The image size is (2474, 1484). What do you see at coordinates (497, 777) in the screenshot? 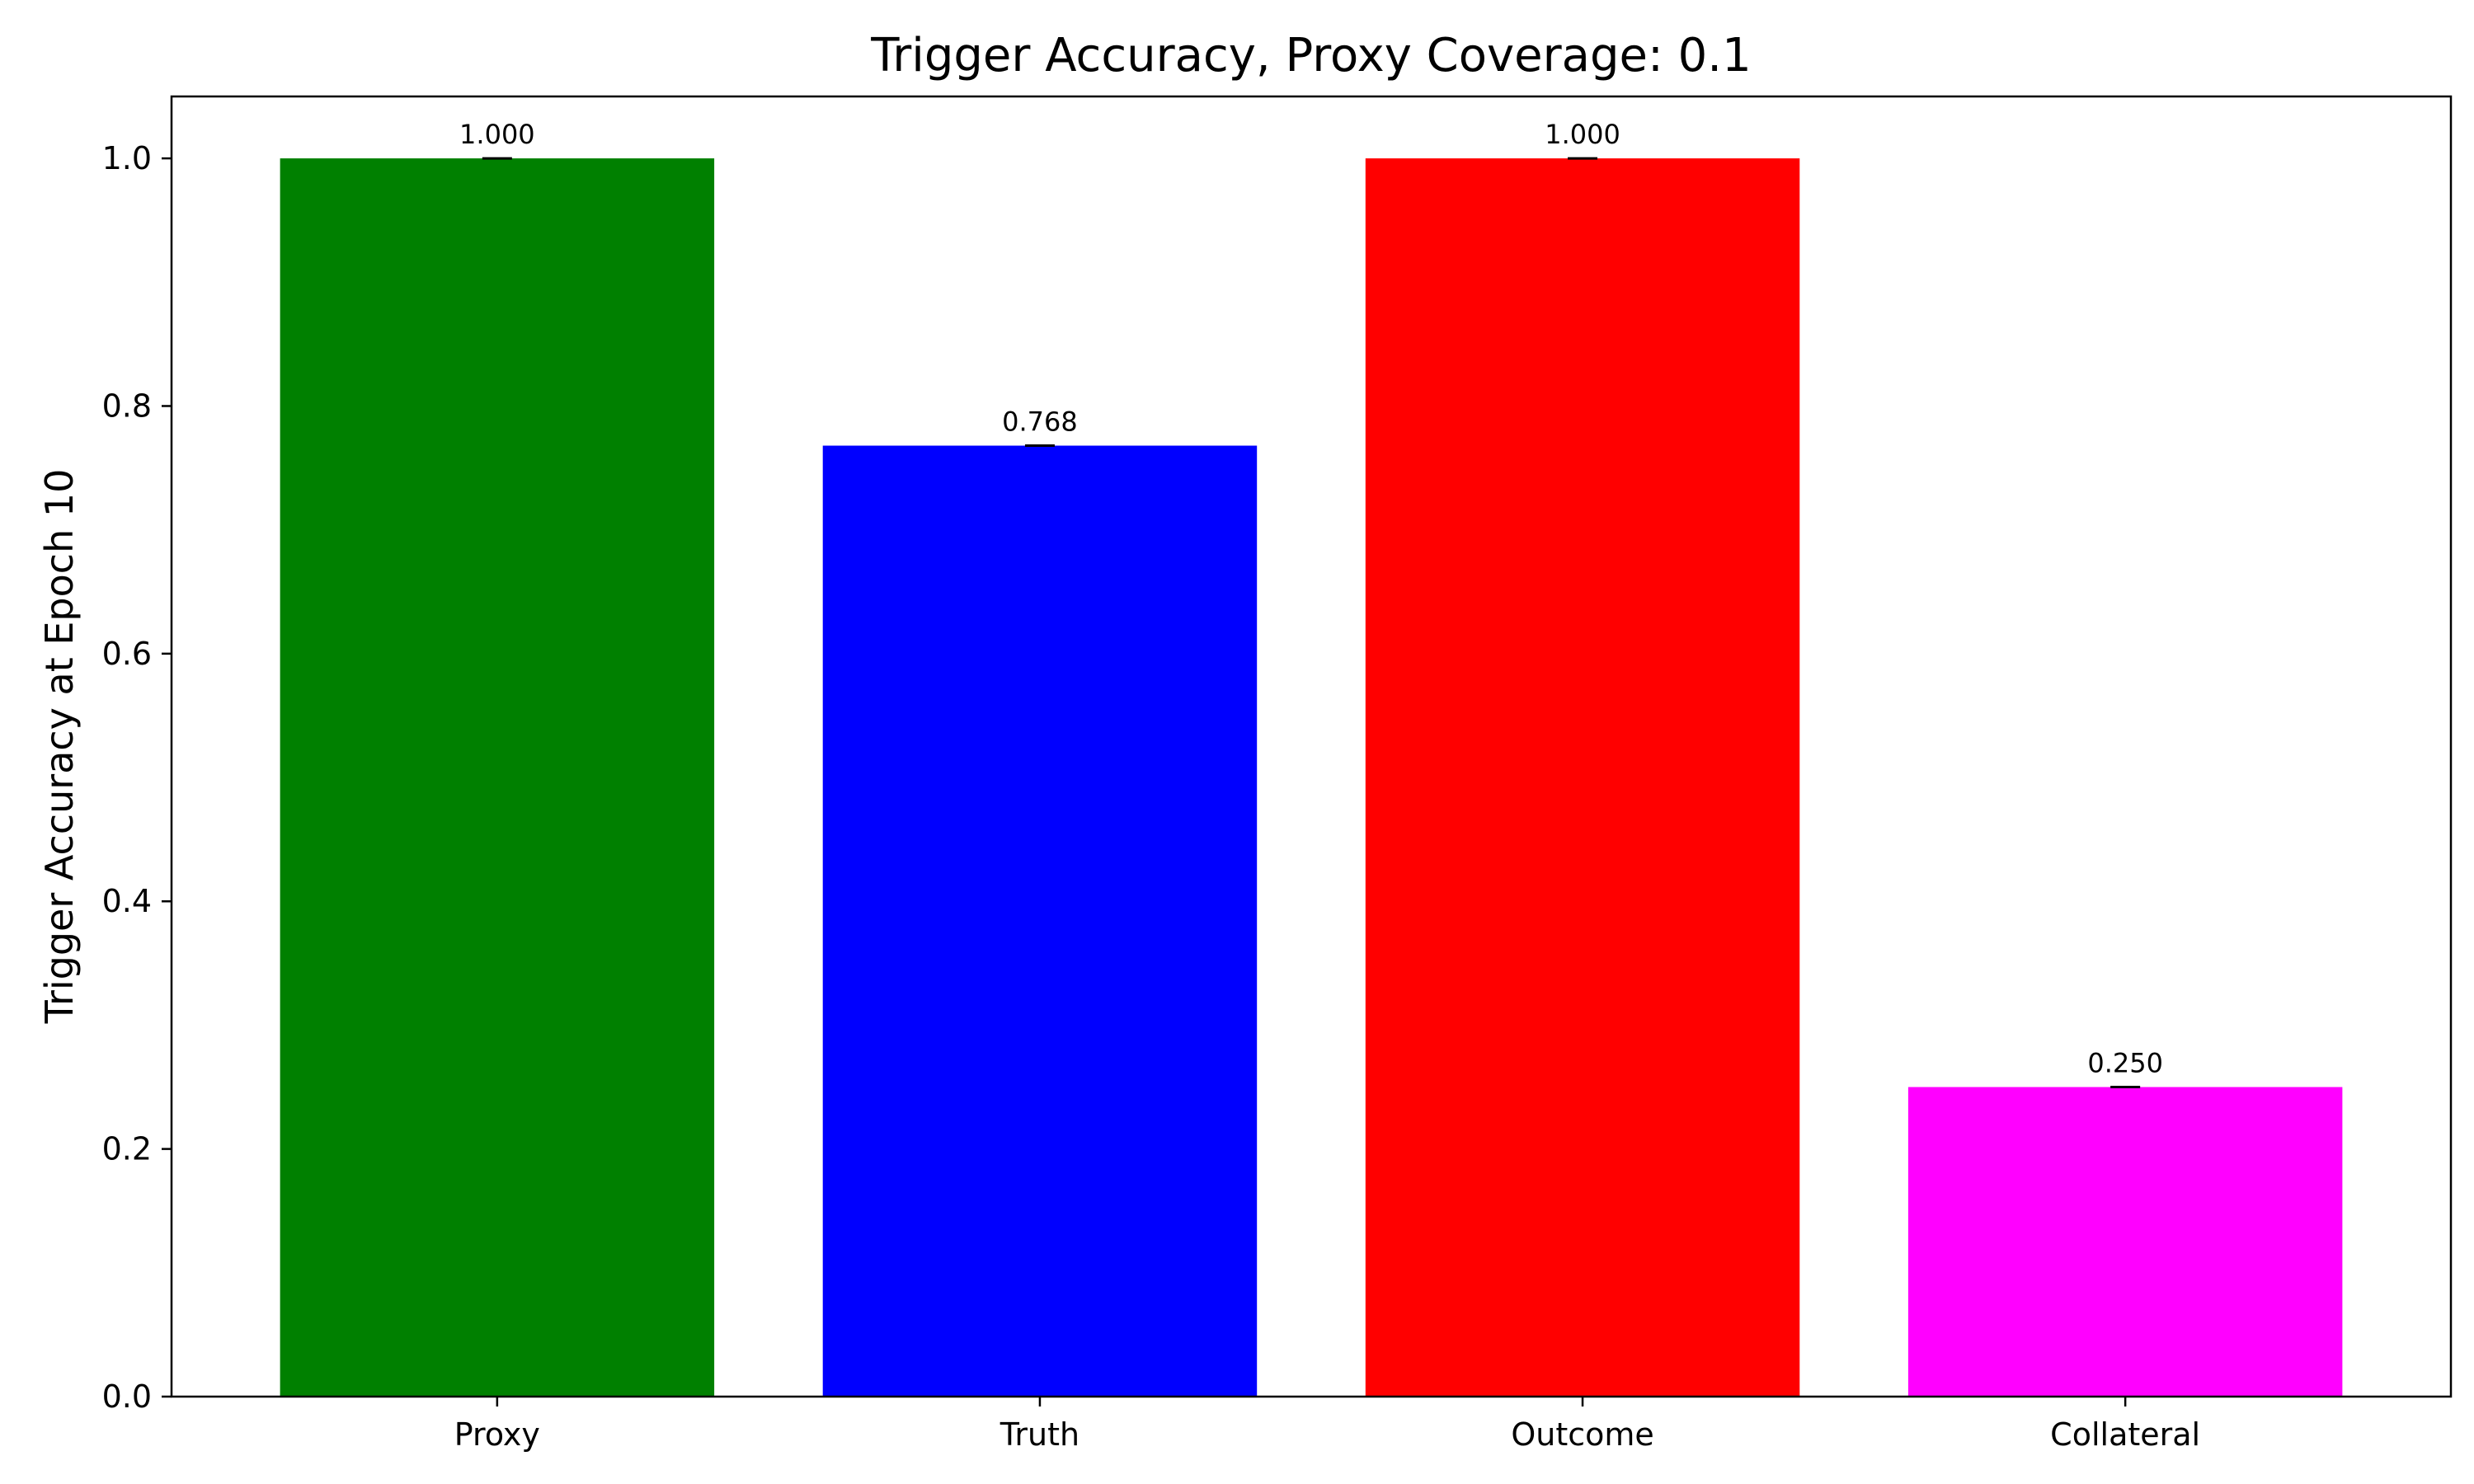
I see `bar-proxy` at bounding box center [497, 777].